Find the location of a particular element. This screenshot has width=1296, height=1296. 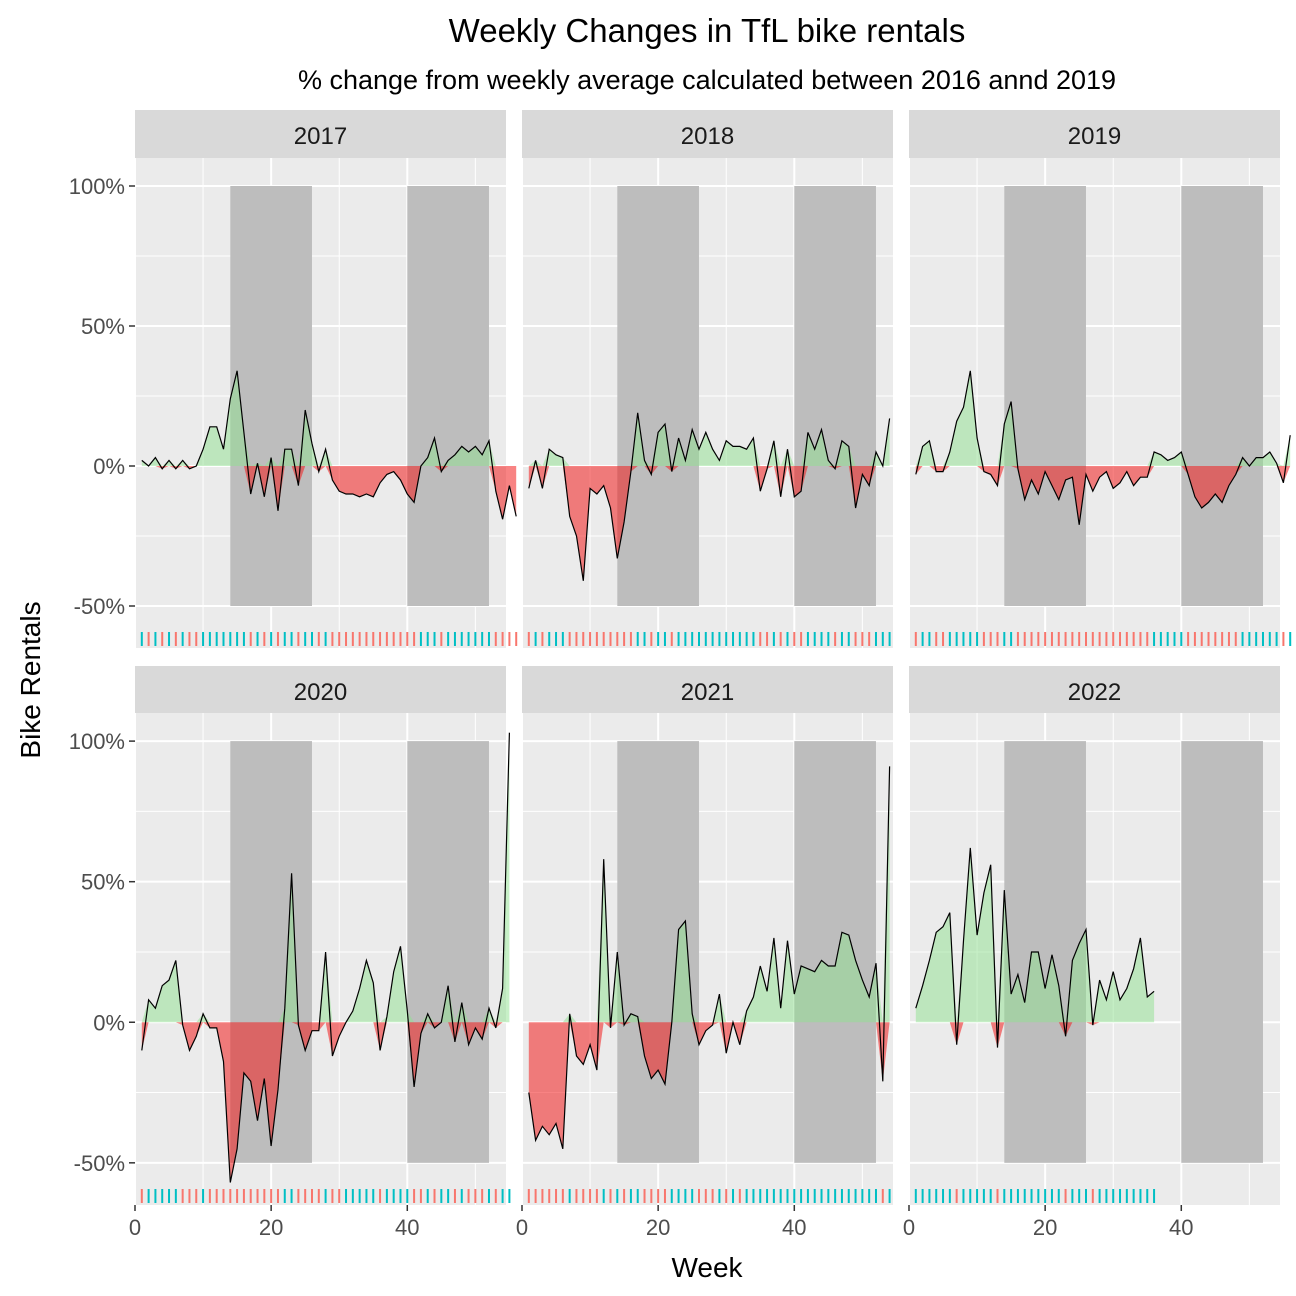

x-axis-title: Week is located at coordinates (707, 1267).